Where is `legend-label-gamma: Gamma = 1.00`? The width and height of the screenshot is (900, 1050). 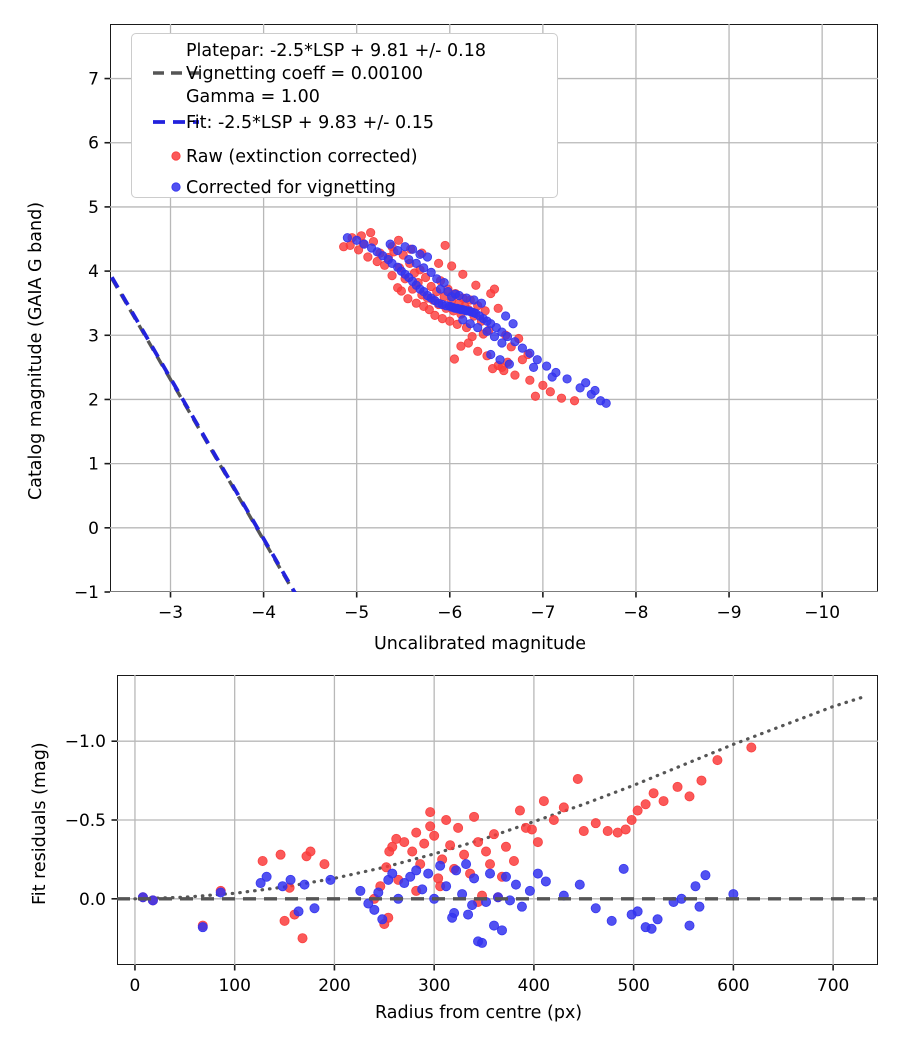 legend-label-gamma: Gamma = 1.00 is located at coordinates (253, 97).